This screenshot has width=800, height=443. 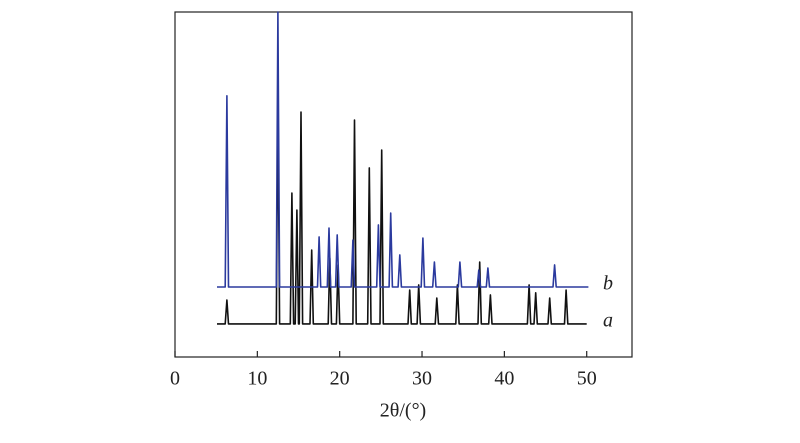 I want to click on x-axis-label: 2θ/(°), so click(x=403, y=411).